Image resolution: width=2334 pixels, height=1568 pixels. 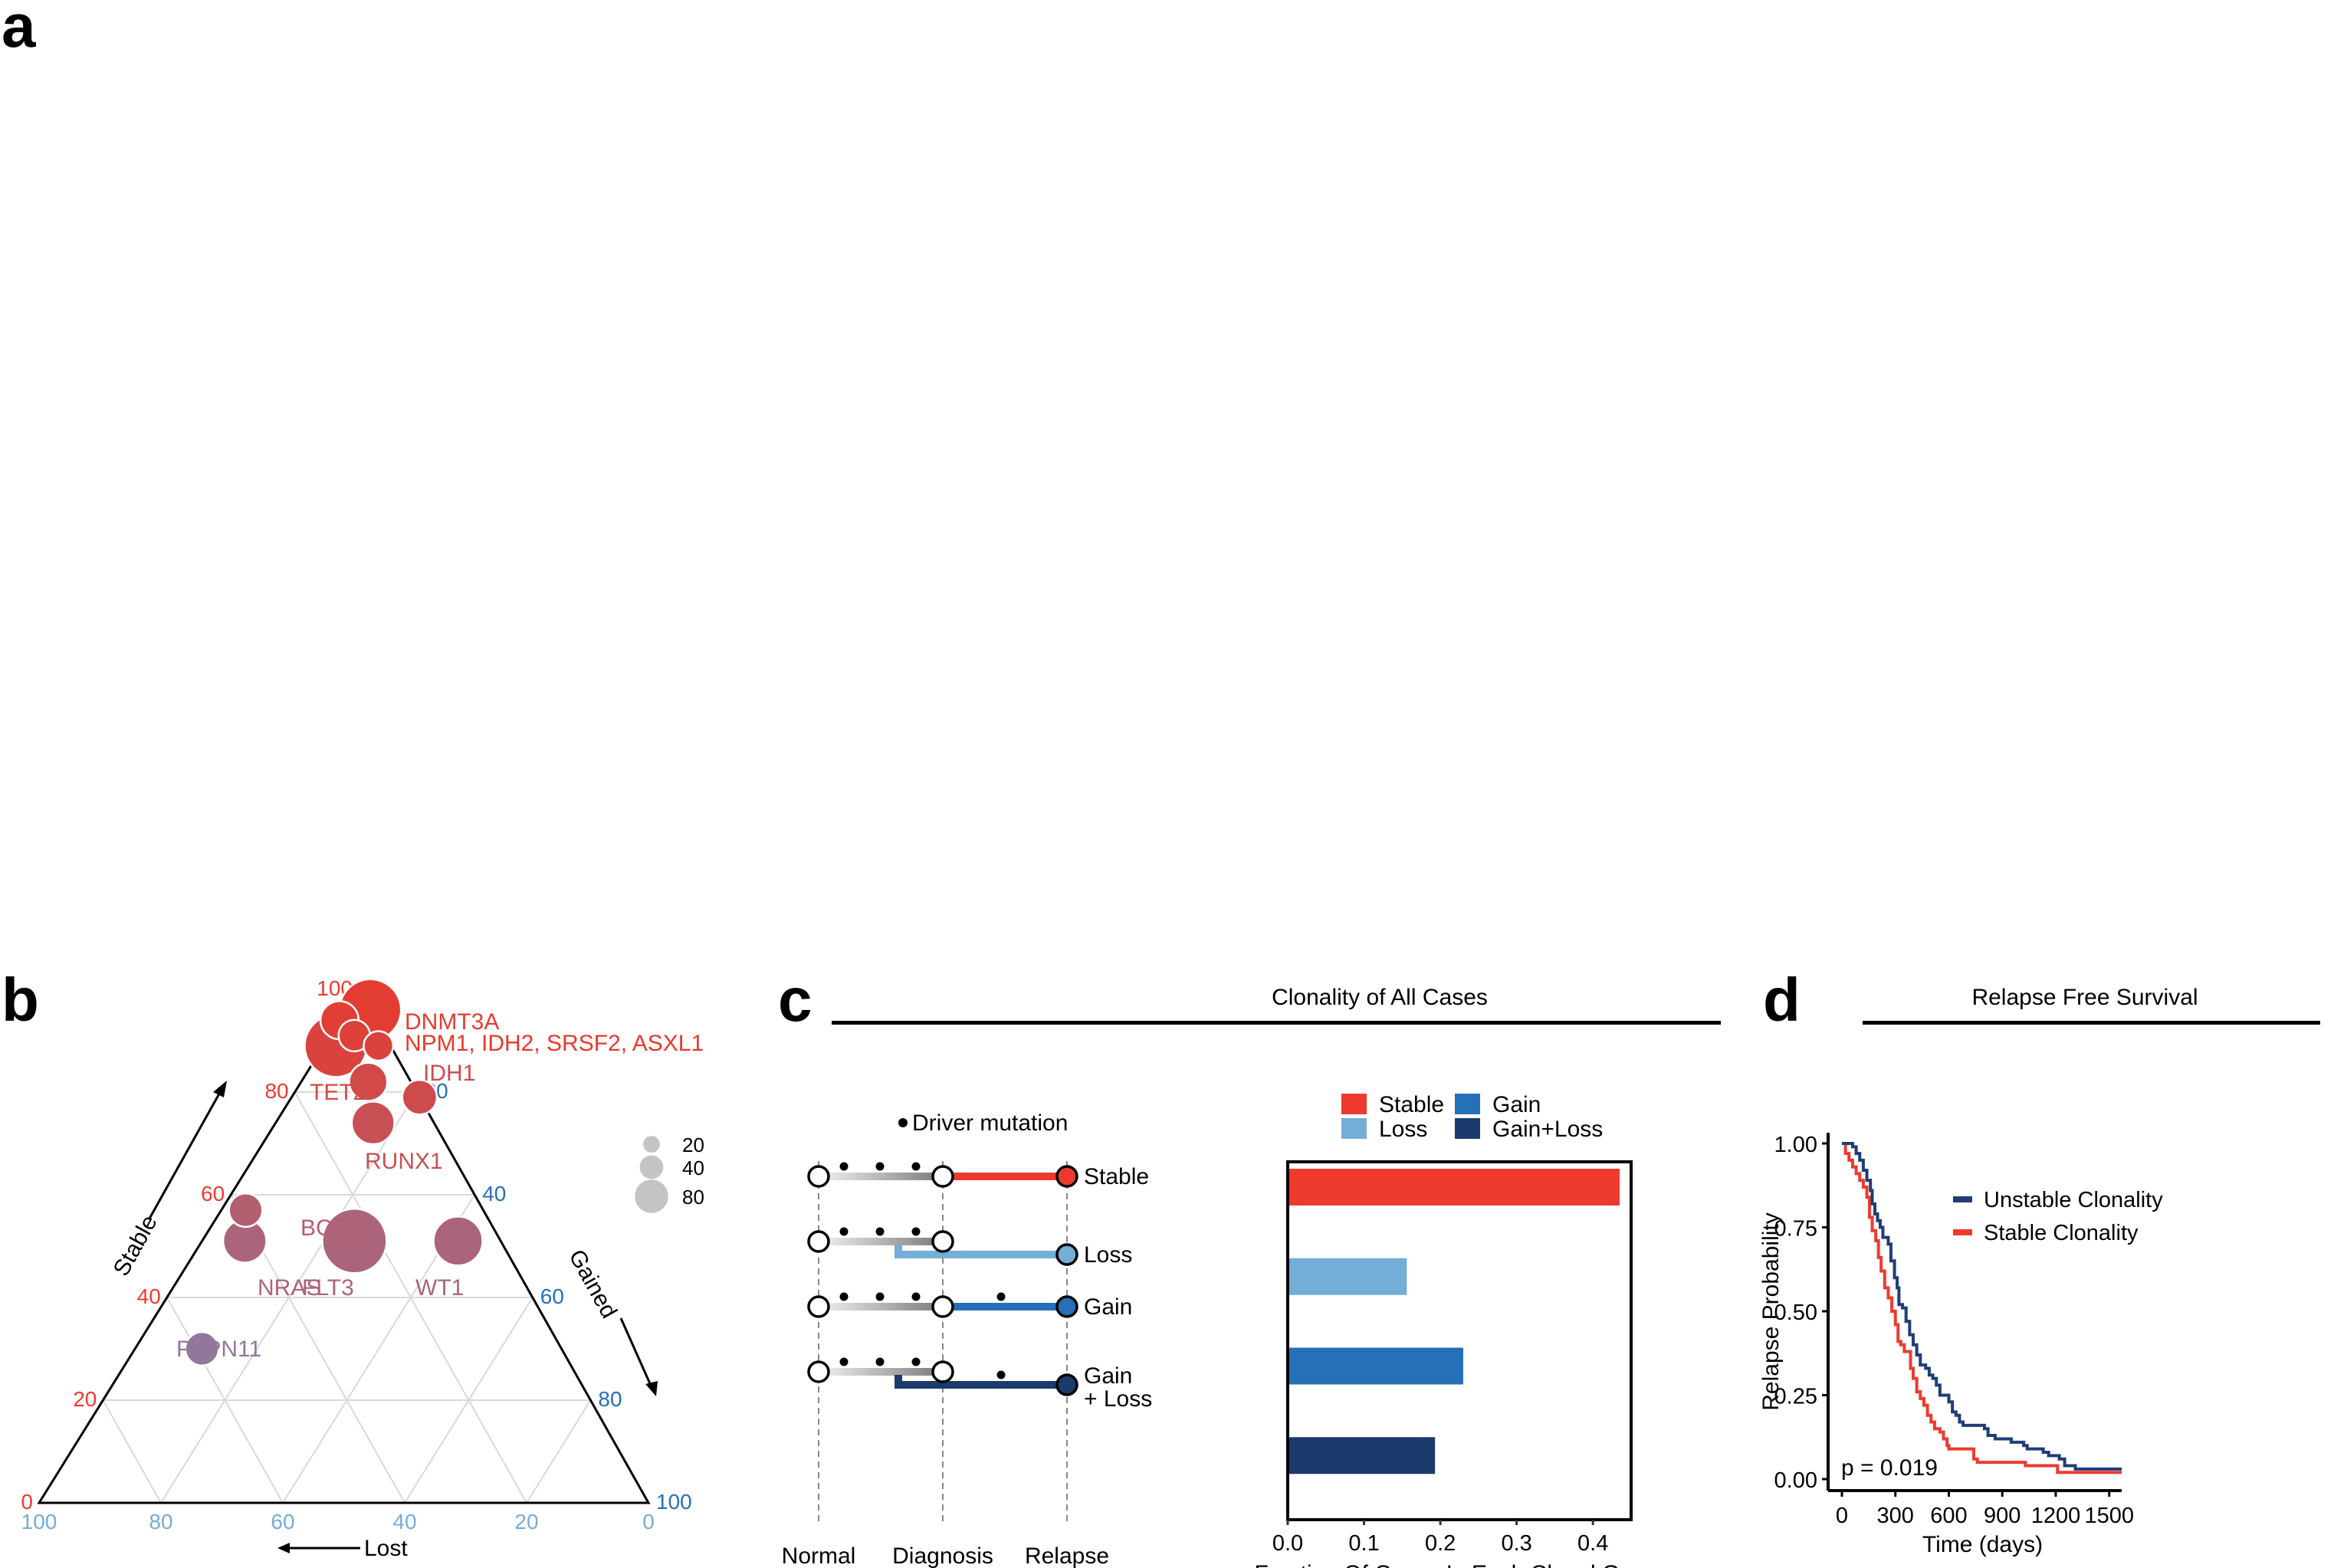 What do you see at coordinates (1795, 1145) in the screenshot?
I see `y-tick-label: 1.00` at bounding box center [1795, 1145].